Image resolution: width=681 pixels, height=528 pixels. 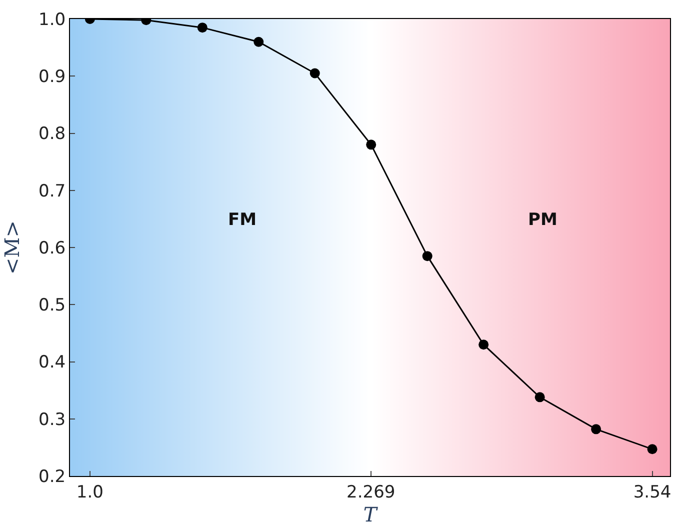 What do you see at coordinates (52, 20) in the screenshot?
I see `y-tick-label: 1.0` at bounding box center [52, 20].